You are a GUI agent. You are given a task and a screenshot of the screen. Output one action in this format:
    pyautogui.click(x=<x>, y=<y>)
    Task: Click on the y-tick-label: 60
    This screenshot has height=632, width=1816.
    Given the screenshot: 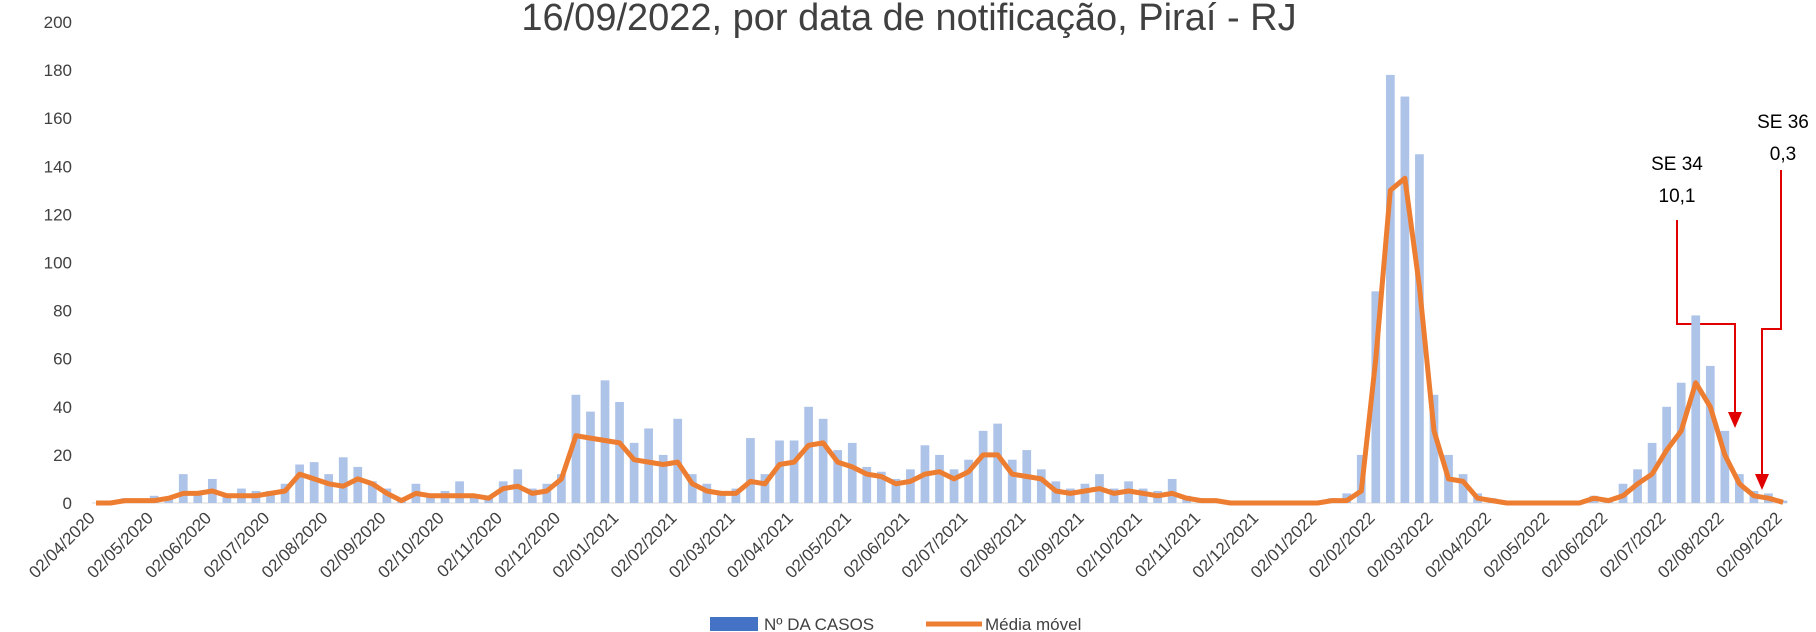 What is the action you would take?
    pyautogui.click(x=62, y=359)
    